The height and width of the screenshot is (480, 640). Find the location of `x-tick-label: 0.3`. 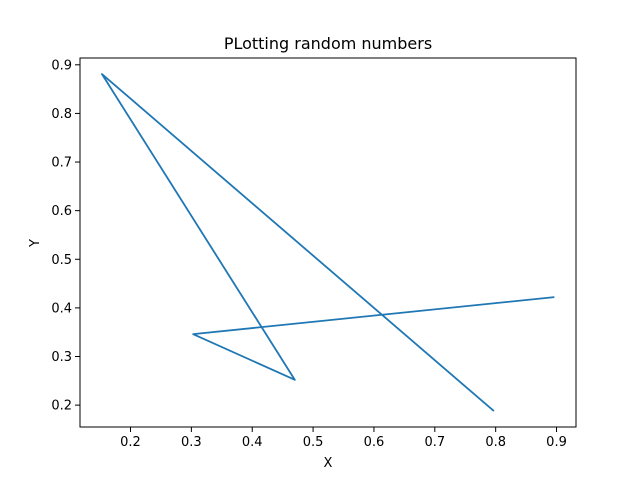

x-tick-label: 0.3 is located at coordinates (191, 442).